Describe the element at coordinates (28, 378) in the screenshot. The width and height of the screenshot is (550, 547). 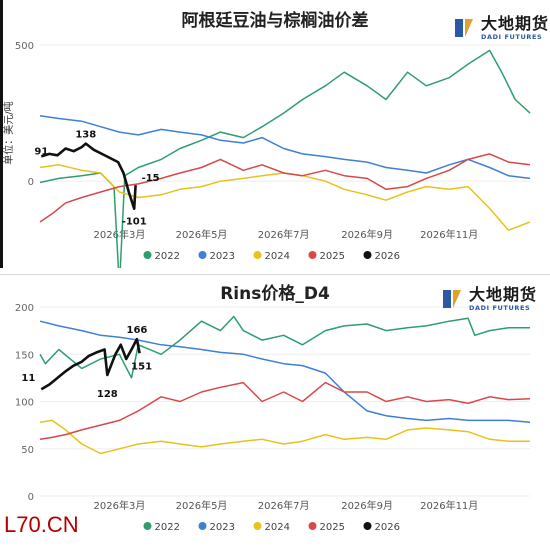
I see `data-annotation: 11` at that location.